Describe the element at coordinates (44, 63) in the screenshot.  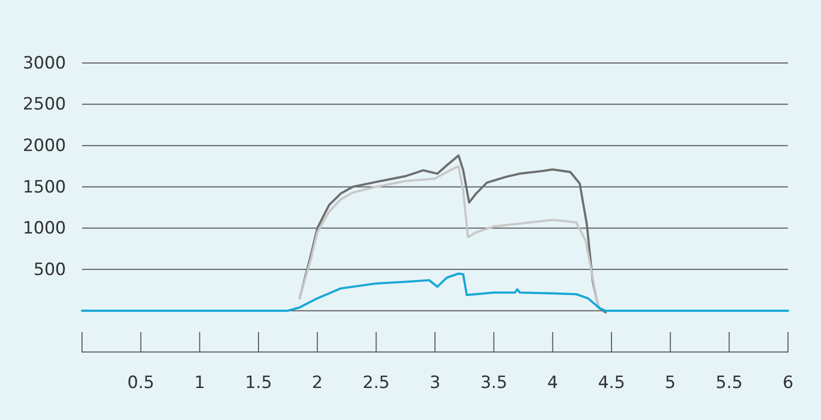
I see `y-tick-label: 3000` at that location.